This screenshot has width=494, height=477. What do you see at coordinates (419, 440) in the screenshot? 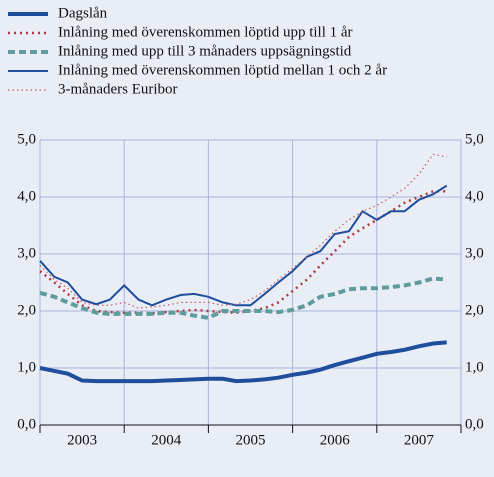
I see `x-tick-label: 2007` at bounding box center [419, 440].